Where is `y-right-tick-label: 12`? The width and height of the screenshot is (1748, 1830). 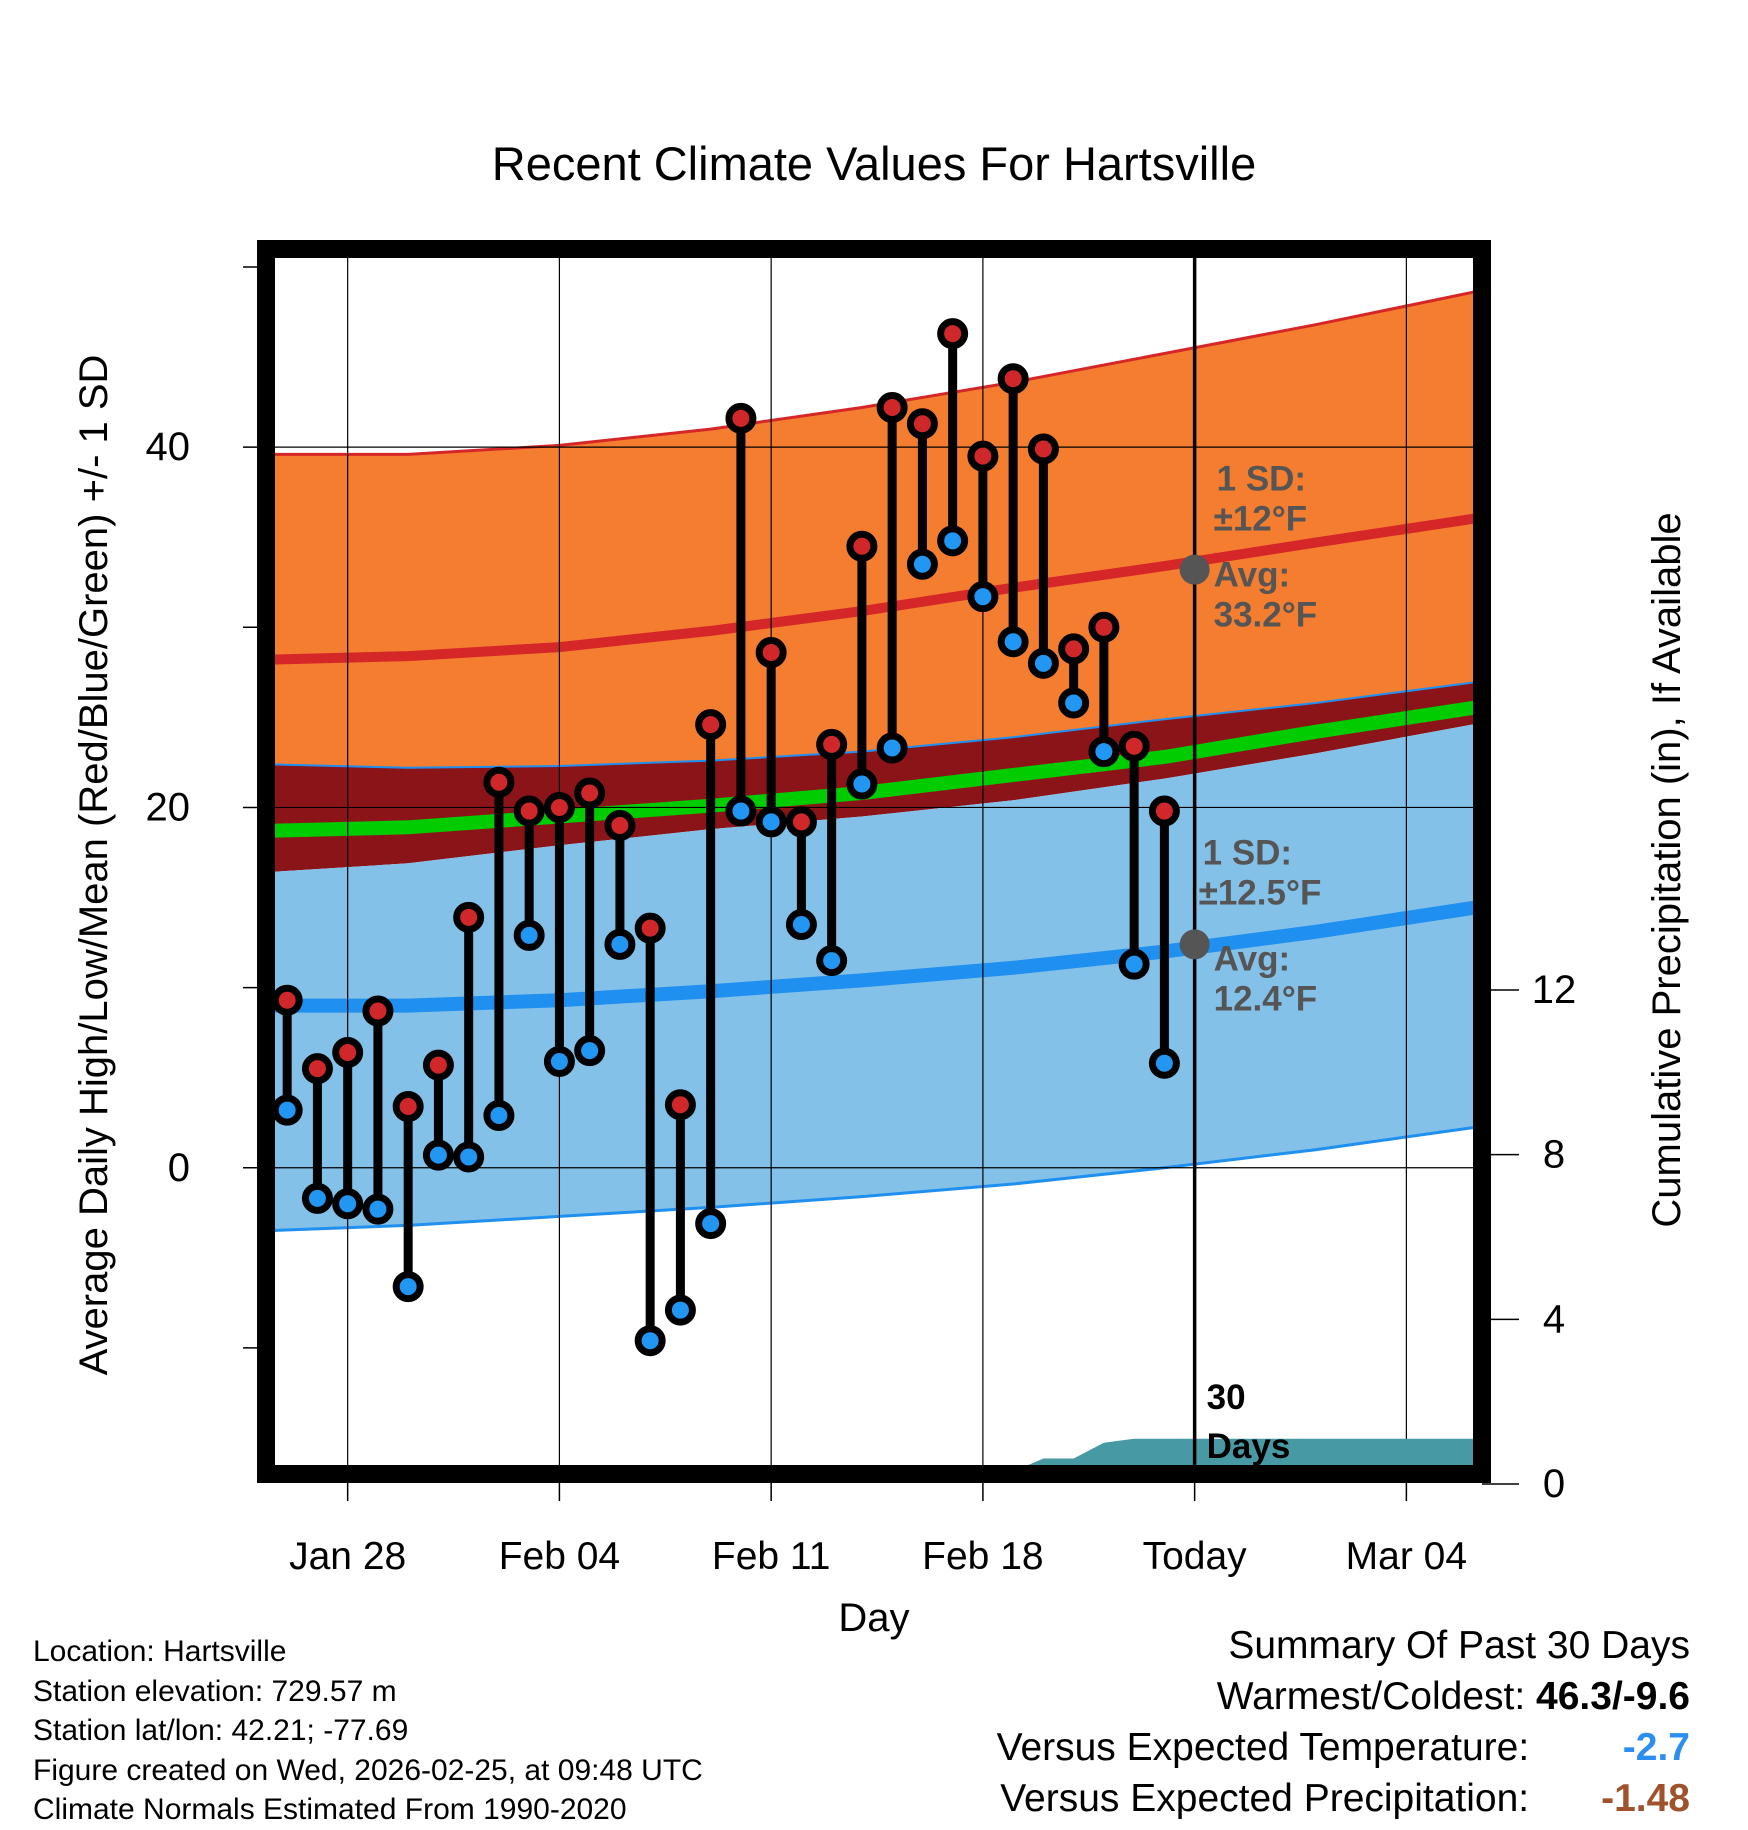
y-right-tick-label: 12 is located at coordinates (1554, 990).